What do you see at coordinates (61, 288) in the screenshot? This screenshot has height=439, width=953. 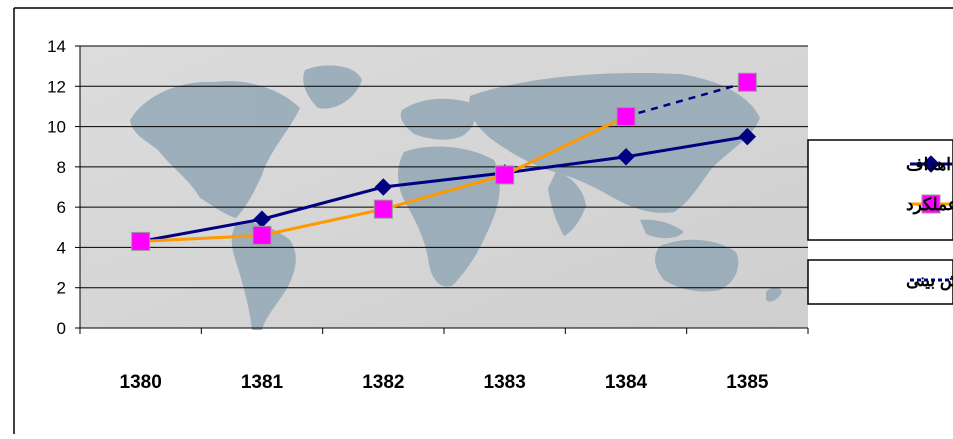 I see `y-tick-label: 2` at bounding box center [61, 288].